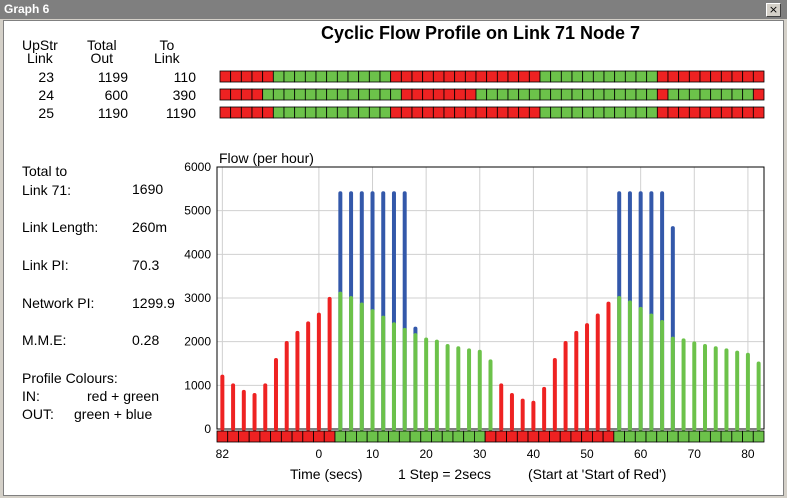  What do you see at coordinates (480, 454) in the screenshot?
I see `x-tick-label: 30` at bounding box center [480, 454].